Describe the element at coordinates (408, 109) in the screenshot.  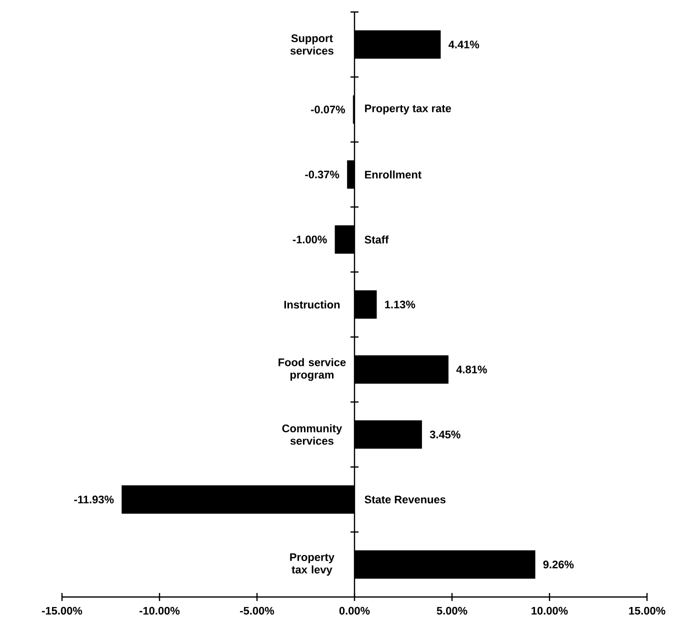
I see `y-tick-label: Property tax rate` at that location.